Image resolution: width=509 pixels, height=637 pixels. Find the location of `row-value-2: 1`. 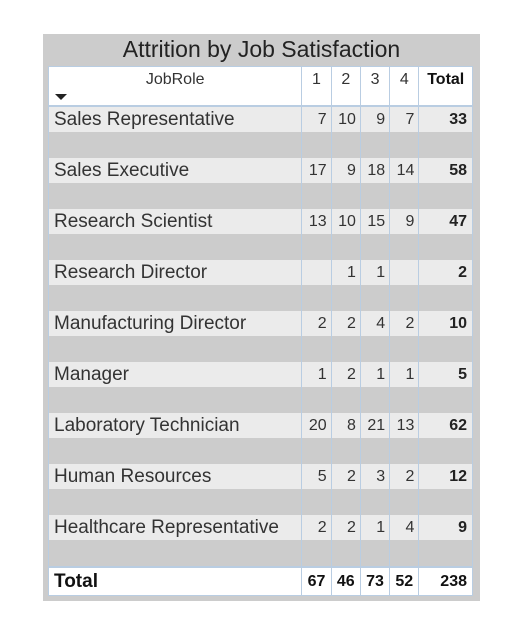

row-value-2: 1 is located at coordinates (345, 272).